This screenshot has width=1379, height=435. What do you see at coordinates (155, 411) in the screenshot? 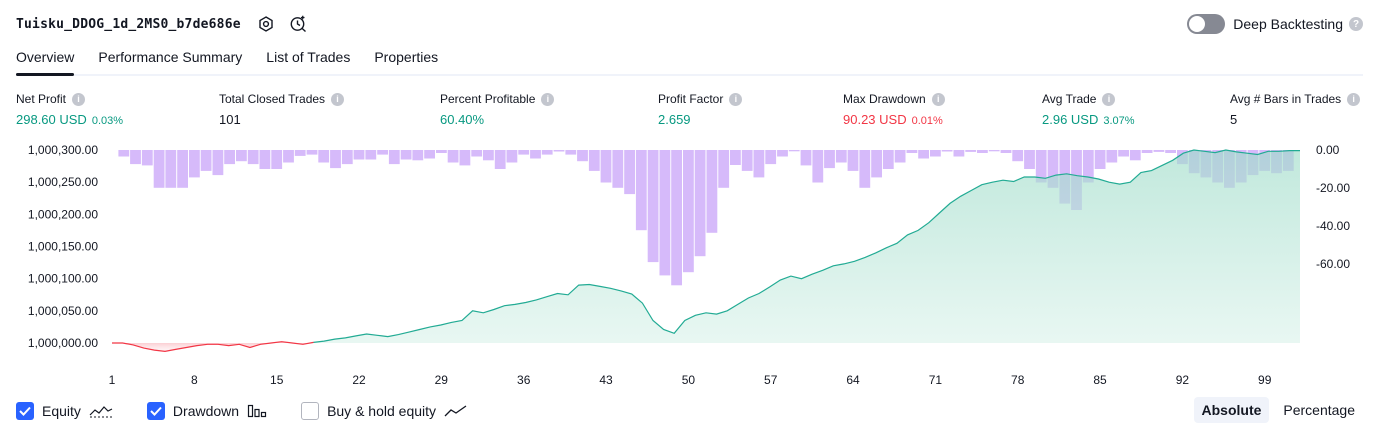
I see `drawdown-checkbox` at bounding box center [155, 411].